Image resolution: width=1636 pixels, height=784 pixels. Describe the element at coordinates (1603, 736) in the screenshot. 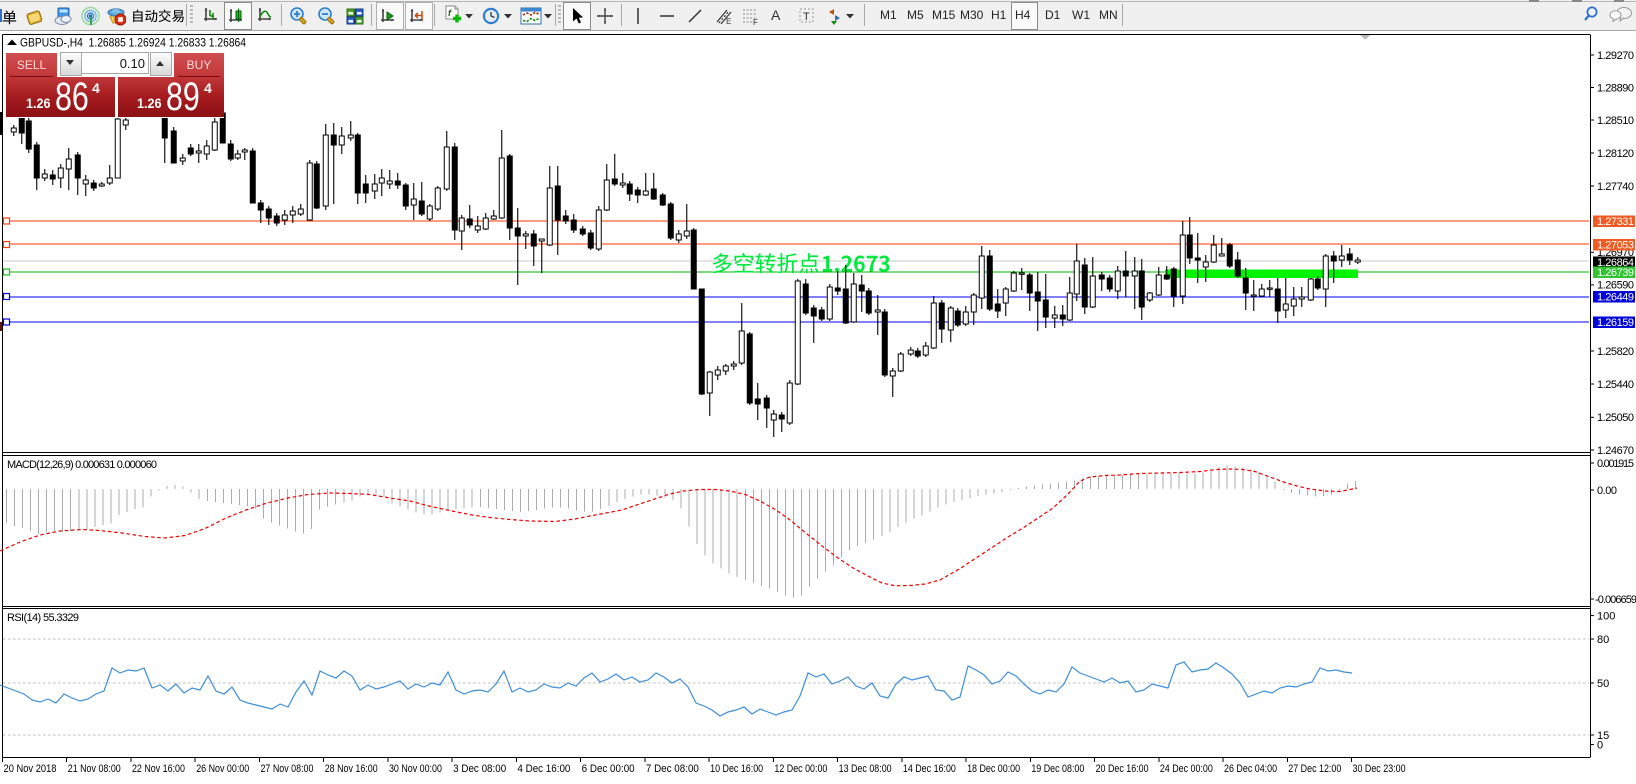

I see `svg-text: 15` at that location.